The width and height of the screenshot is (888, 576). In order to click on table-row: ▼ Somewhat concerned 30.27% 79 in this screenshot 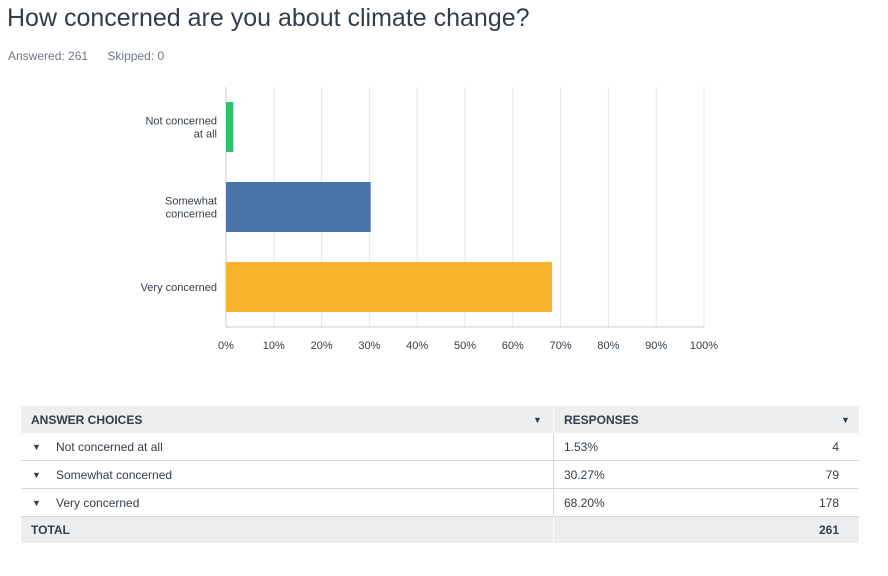, I will do `click(440, 475)`.